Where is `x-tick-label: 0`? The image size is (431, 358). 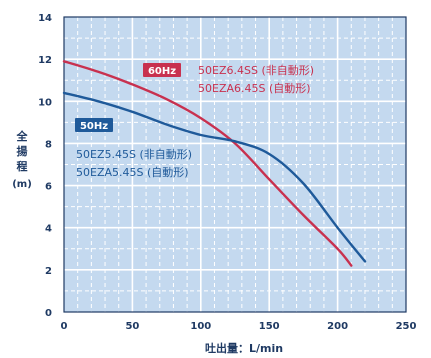
x-tick-label: 0 is located at coordinates (64, 326).